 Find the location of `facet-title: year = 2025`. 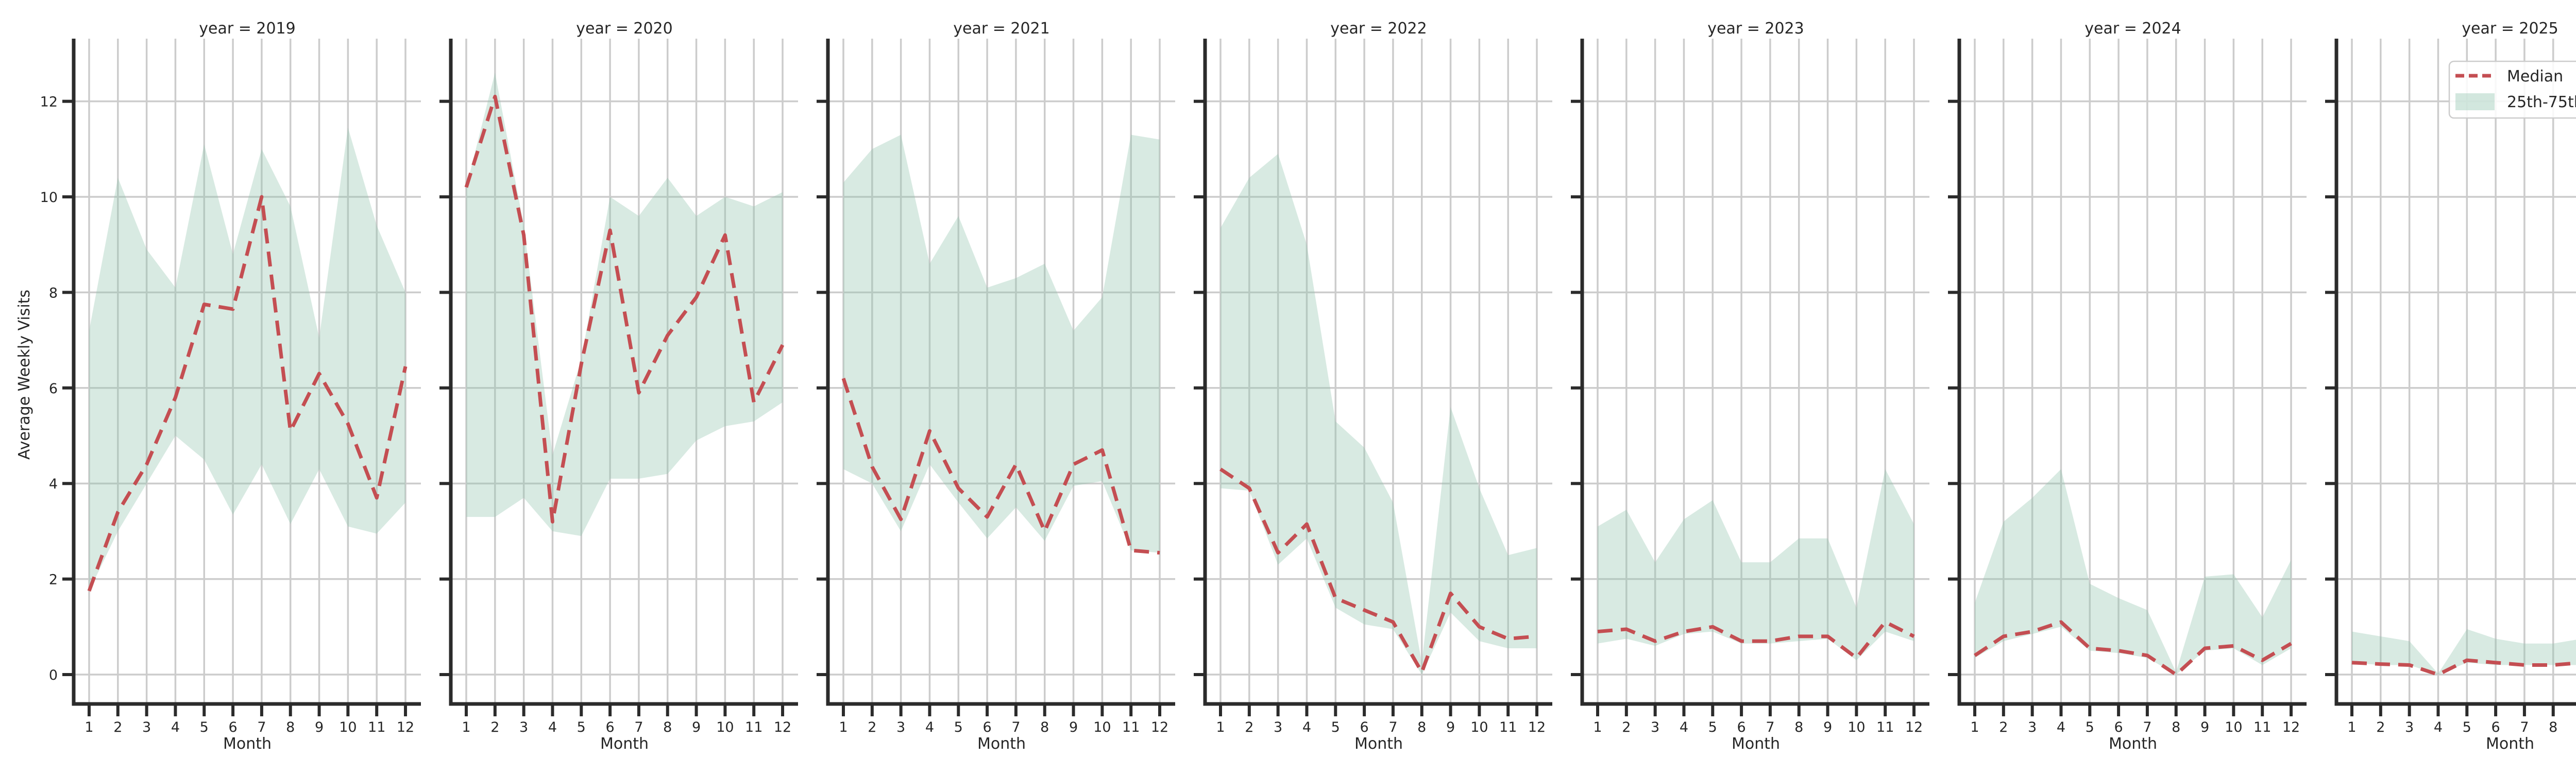

facet-title: year = 2025 is located at coordinates (2510, 29).